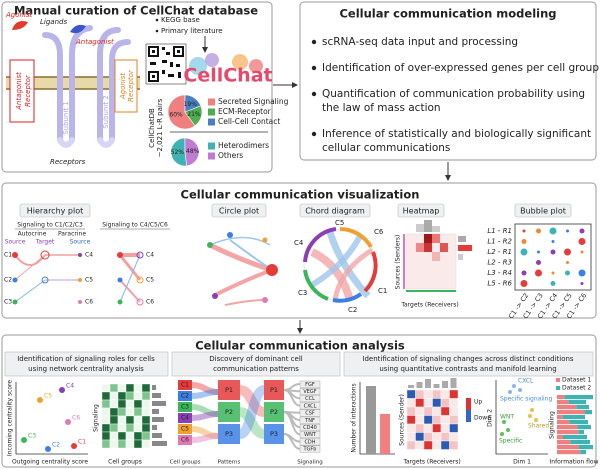  Describe the element at coordinates (78, 29) in the screenshot. I see `antagonist-shape` at that location.